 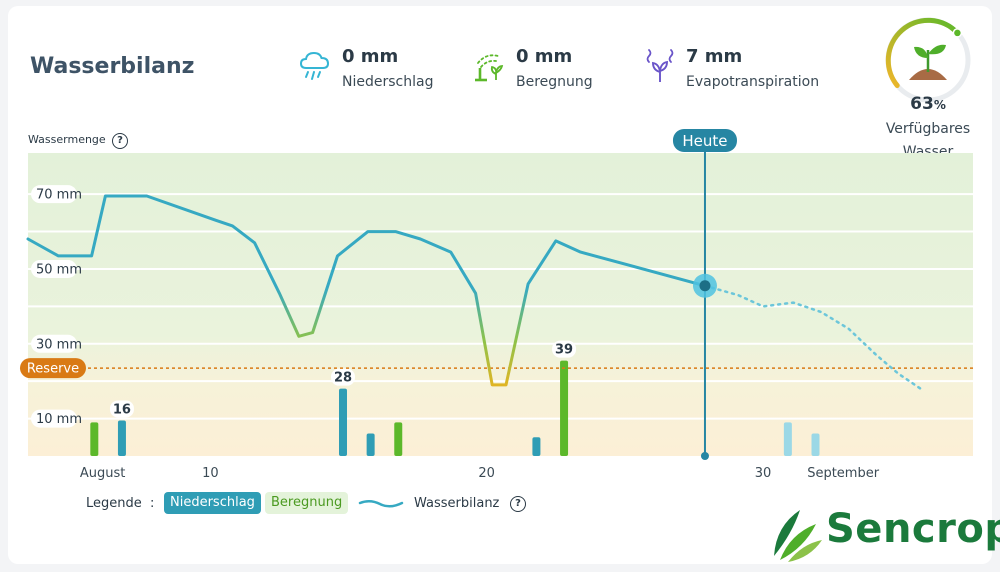 What do you see at coordinates (120, 503) in the screenshot?
I see `legend-title: Legende :` at bounding box center [120, 503].